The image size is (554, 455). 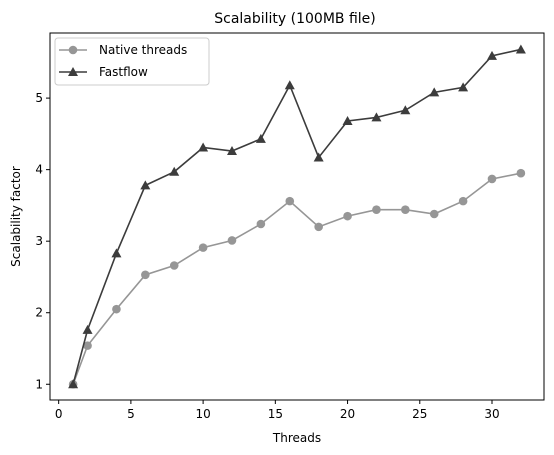 What do you see at coordinates (131, 414) in the screenshot?
I see `x-tick-label: 5` at bounding box center [131, 414].